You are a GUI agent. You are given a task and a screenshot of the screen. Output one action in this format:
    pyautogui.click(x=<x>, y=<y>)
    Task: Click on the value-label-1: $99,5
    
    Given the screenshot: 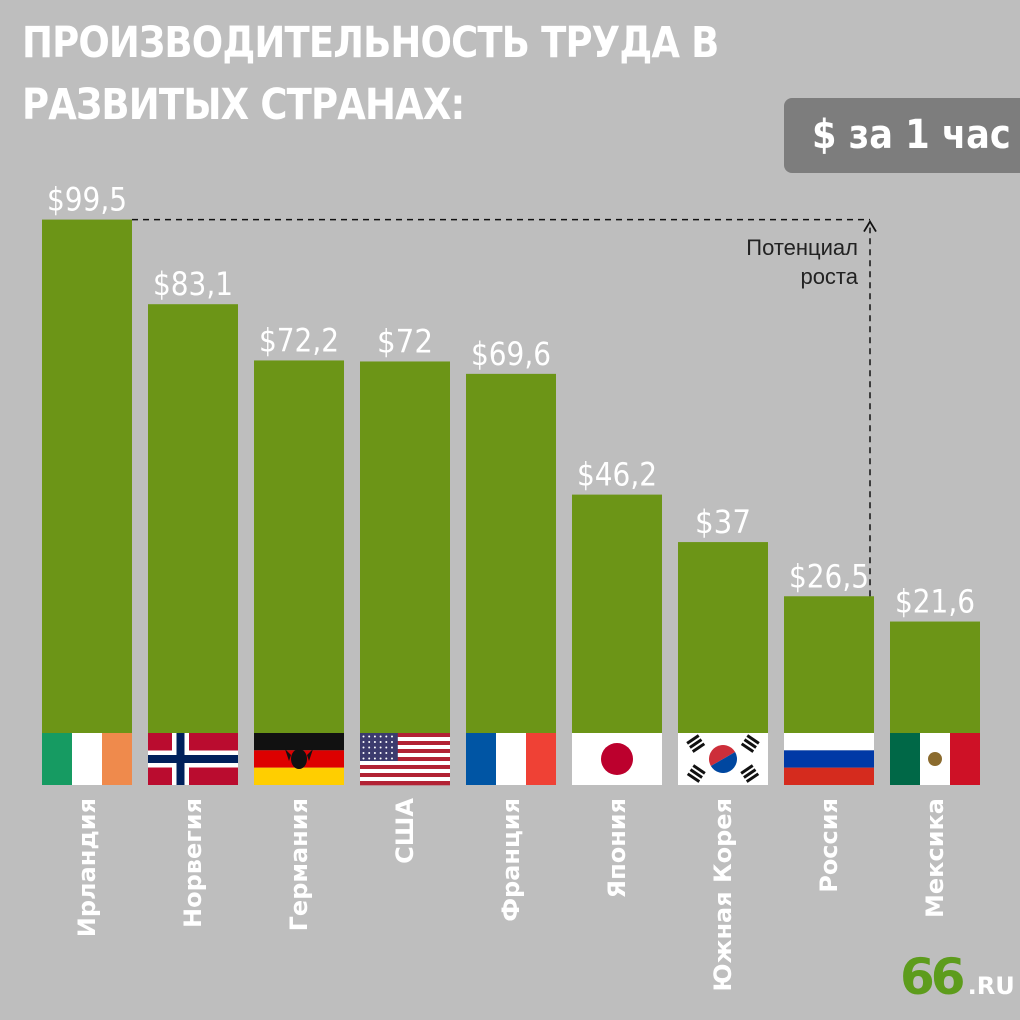 What is the action you would take?
    pyautogui.click(x=87, y=200)
    